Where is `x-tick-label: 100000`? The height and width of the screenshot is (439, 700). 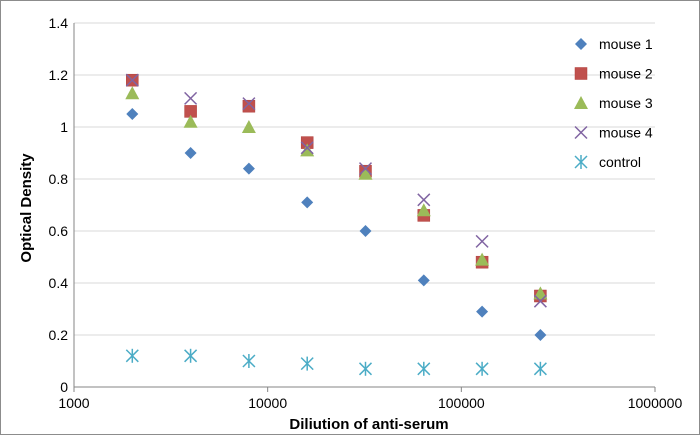 x-tick-label: 100000 is located at coordinates (461, 403).